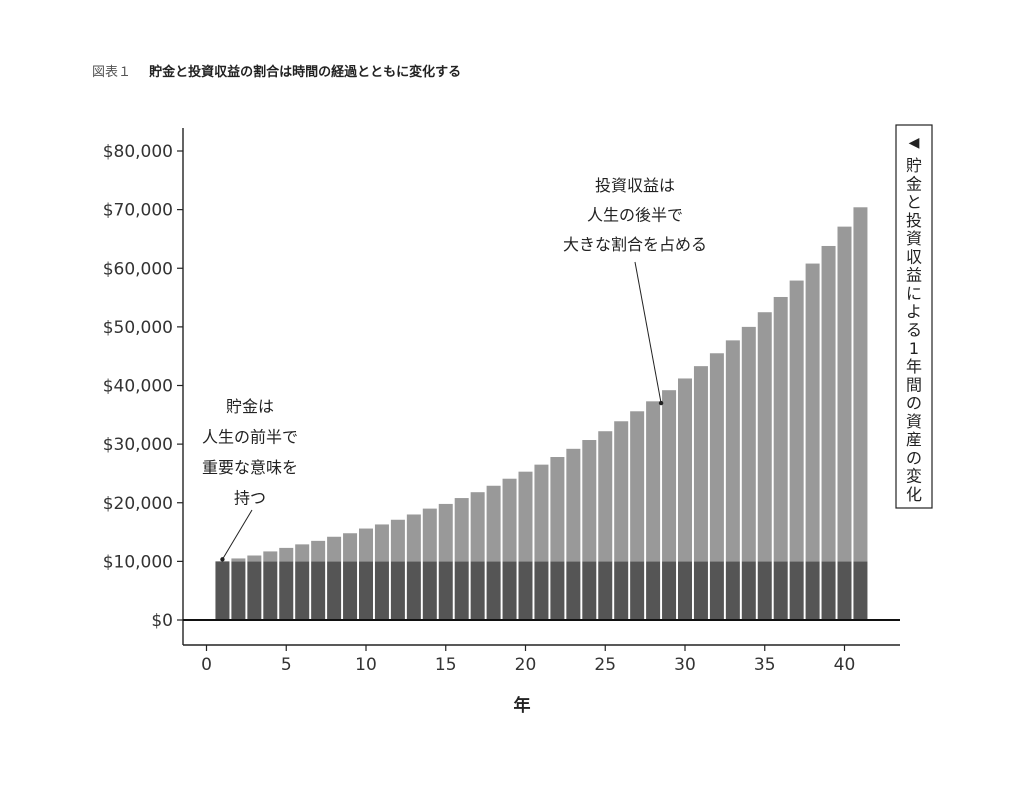 Image resolution: width=1024 pixels, height=797 pixels. I want to click on annotation-text: 投資収益は人生の後半で大きな割合を占める, so click(635, 215).